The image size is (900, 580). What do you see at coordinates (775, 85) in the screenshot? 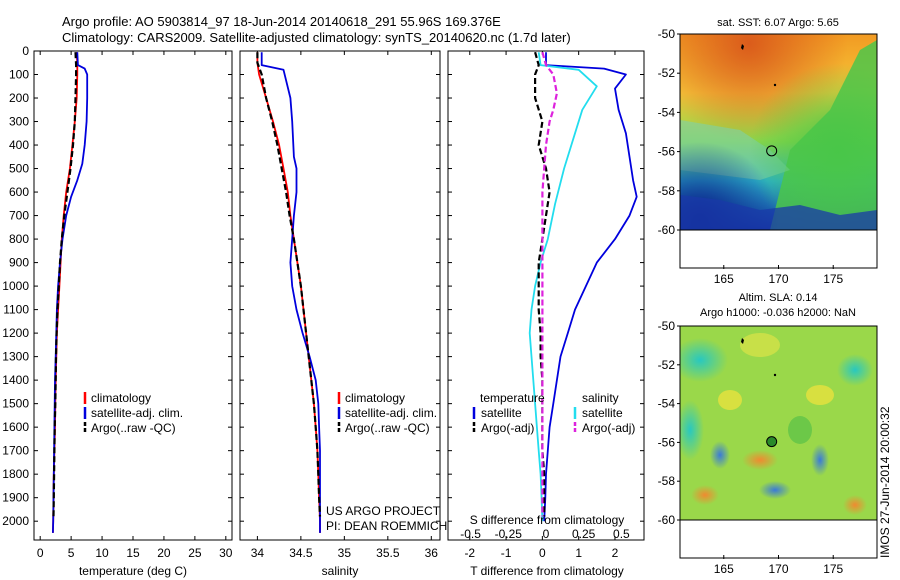
I see `sst-map-island-dot` at bounding box center [775, 85].